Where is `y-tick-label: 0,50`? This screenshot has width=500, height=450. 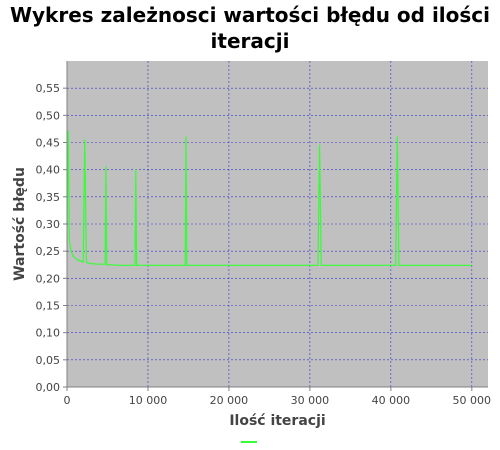
y-tick-label: 0,50 is located at coordinates (48, 115).